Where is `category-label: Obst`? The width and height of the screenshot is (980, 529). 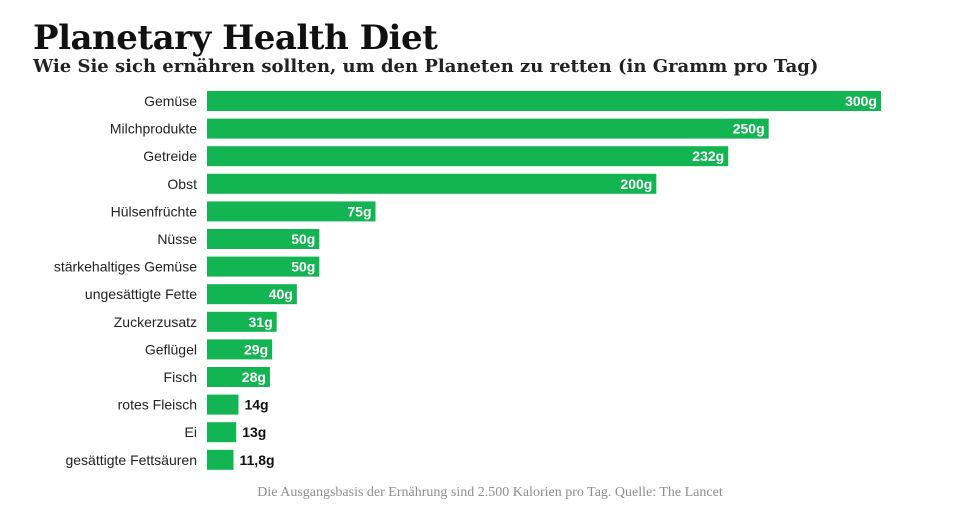 category-label: Obst is located at coordinates (182, 184).